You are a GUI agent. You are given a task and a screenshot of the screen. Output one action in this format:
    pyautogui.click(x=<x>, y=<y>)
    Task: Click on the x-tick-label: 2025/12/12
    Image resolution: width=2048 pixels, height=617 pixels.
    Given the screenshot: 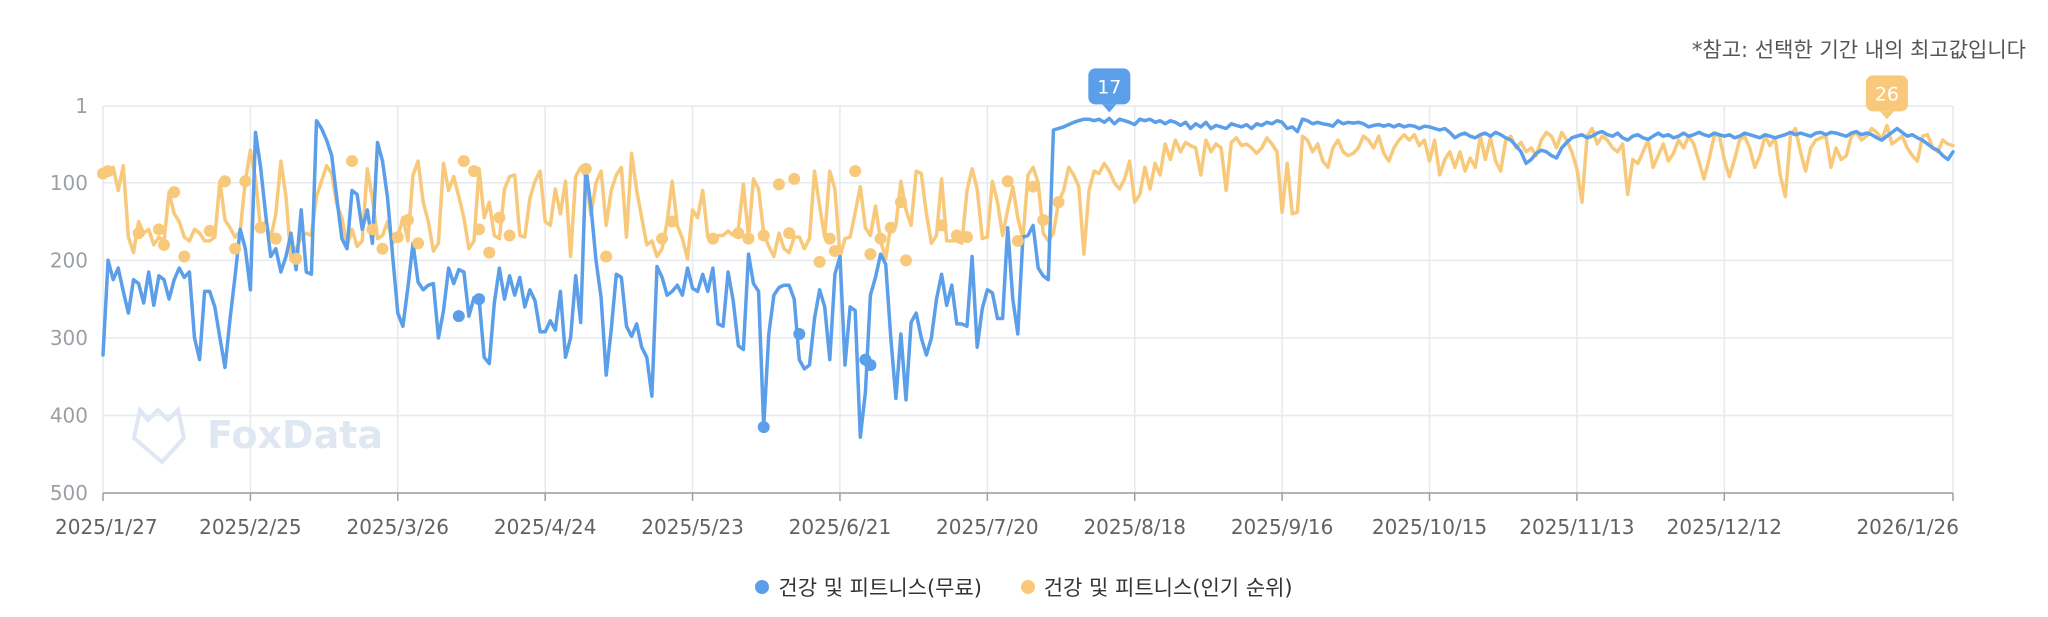 What is the action you would take?
    pyautogui.click(x=1724, y=527)
    